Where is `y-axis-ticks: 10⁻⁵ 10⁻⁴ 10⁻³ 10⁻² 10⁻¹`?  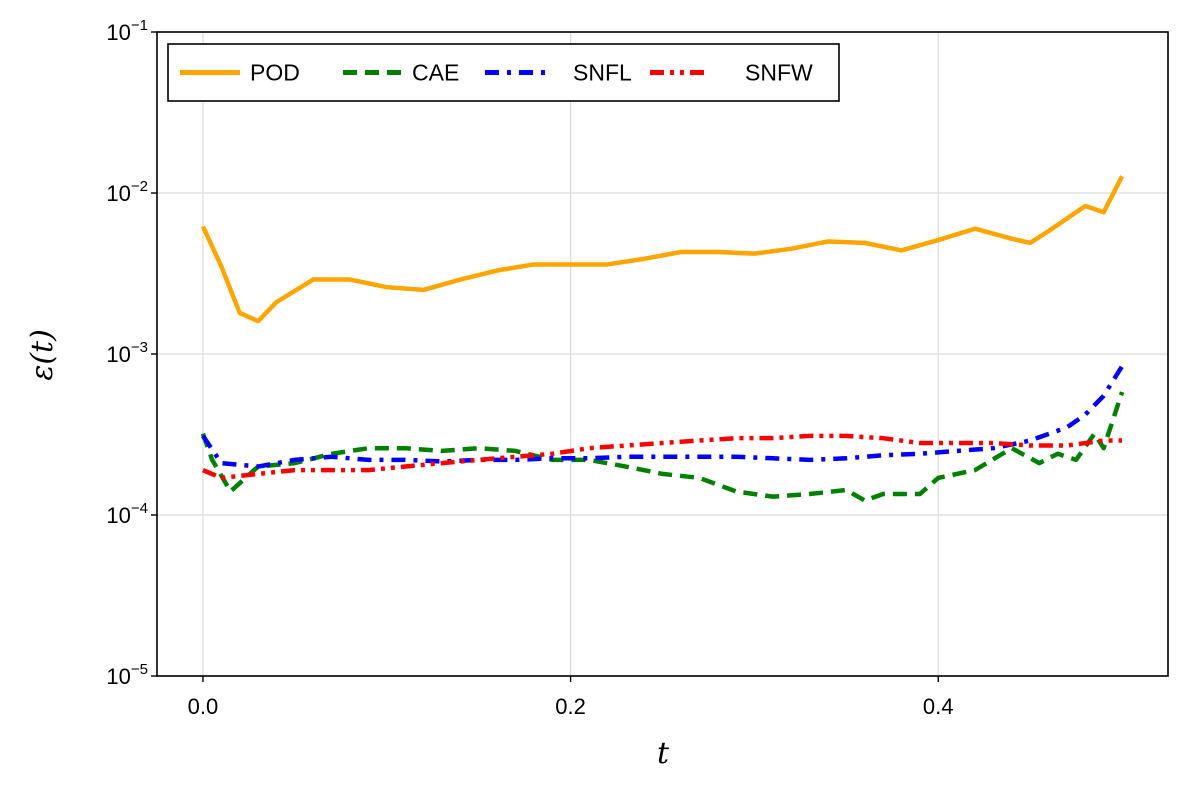 y-axis-ticks: 10⁻⁵ 10⁻⁴ 10⁻³ 10⁻² 10⁻¹ is located at coordinates (131, 353).